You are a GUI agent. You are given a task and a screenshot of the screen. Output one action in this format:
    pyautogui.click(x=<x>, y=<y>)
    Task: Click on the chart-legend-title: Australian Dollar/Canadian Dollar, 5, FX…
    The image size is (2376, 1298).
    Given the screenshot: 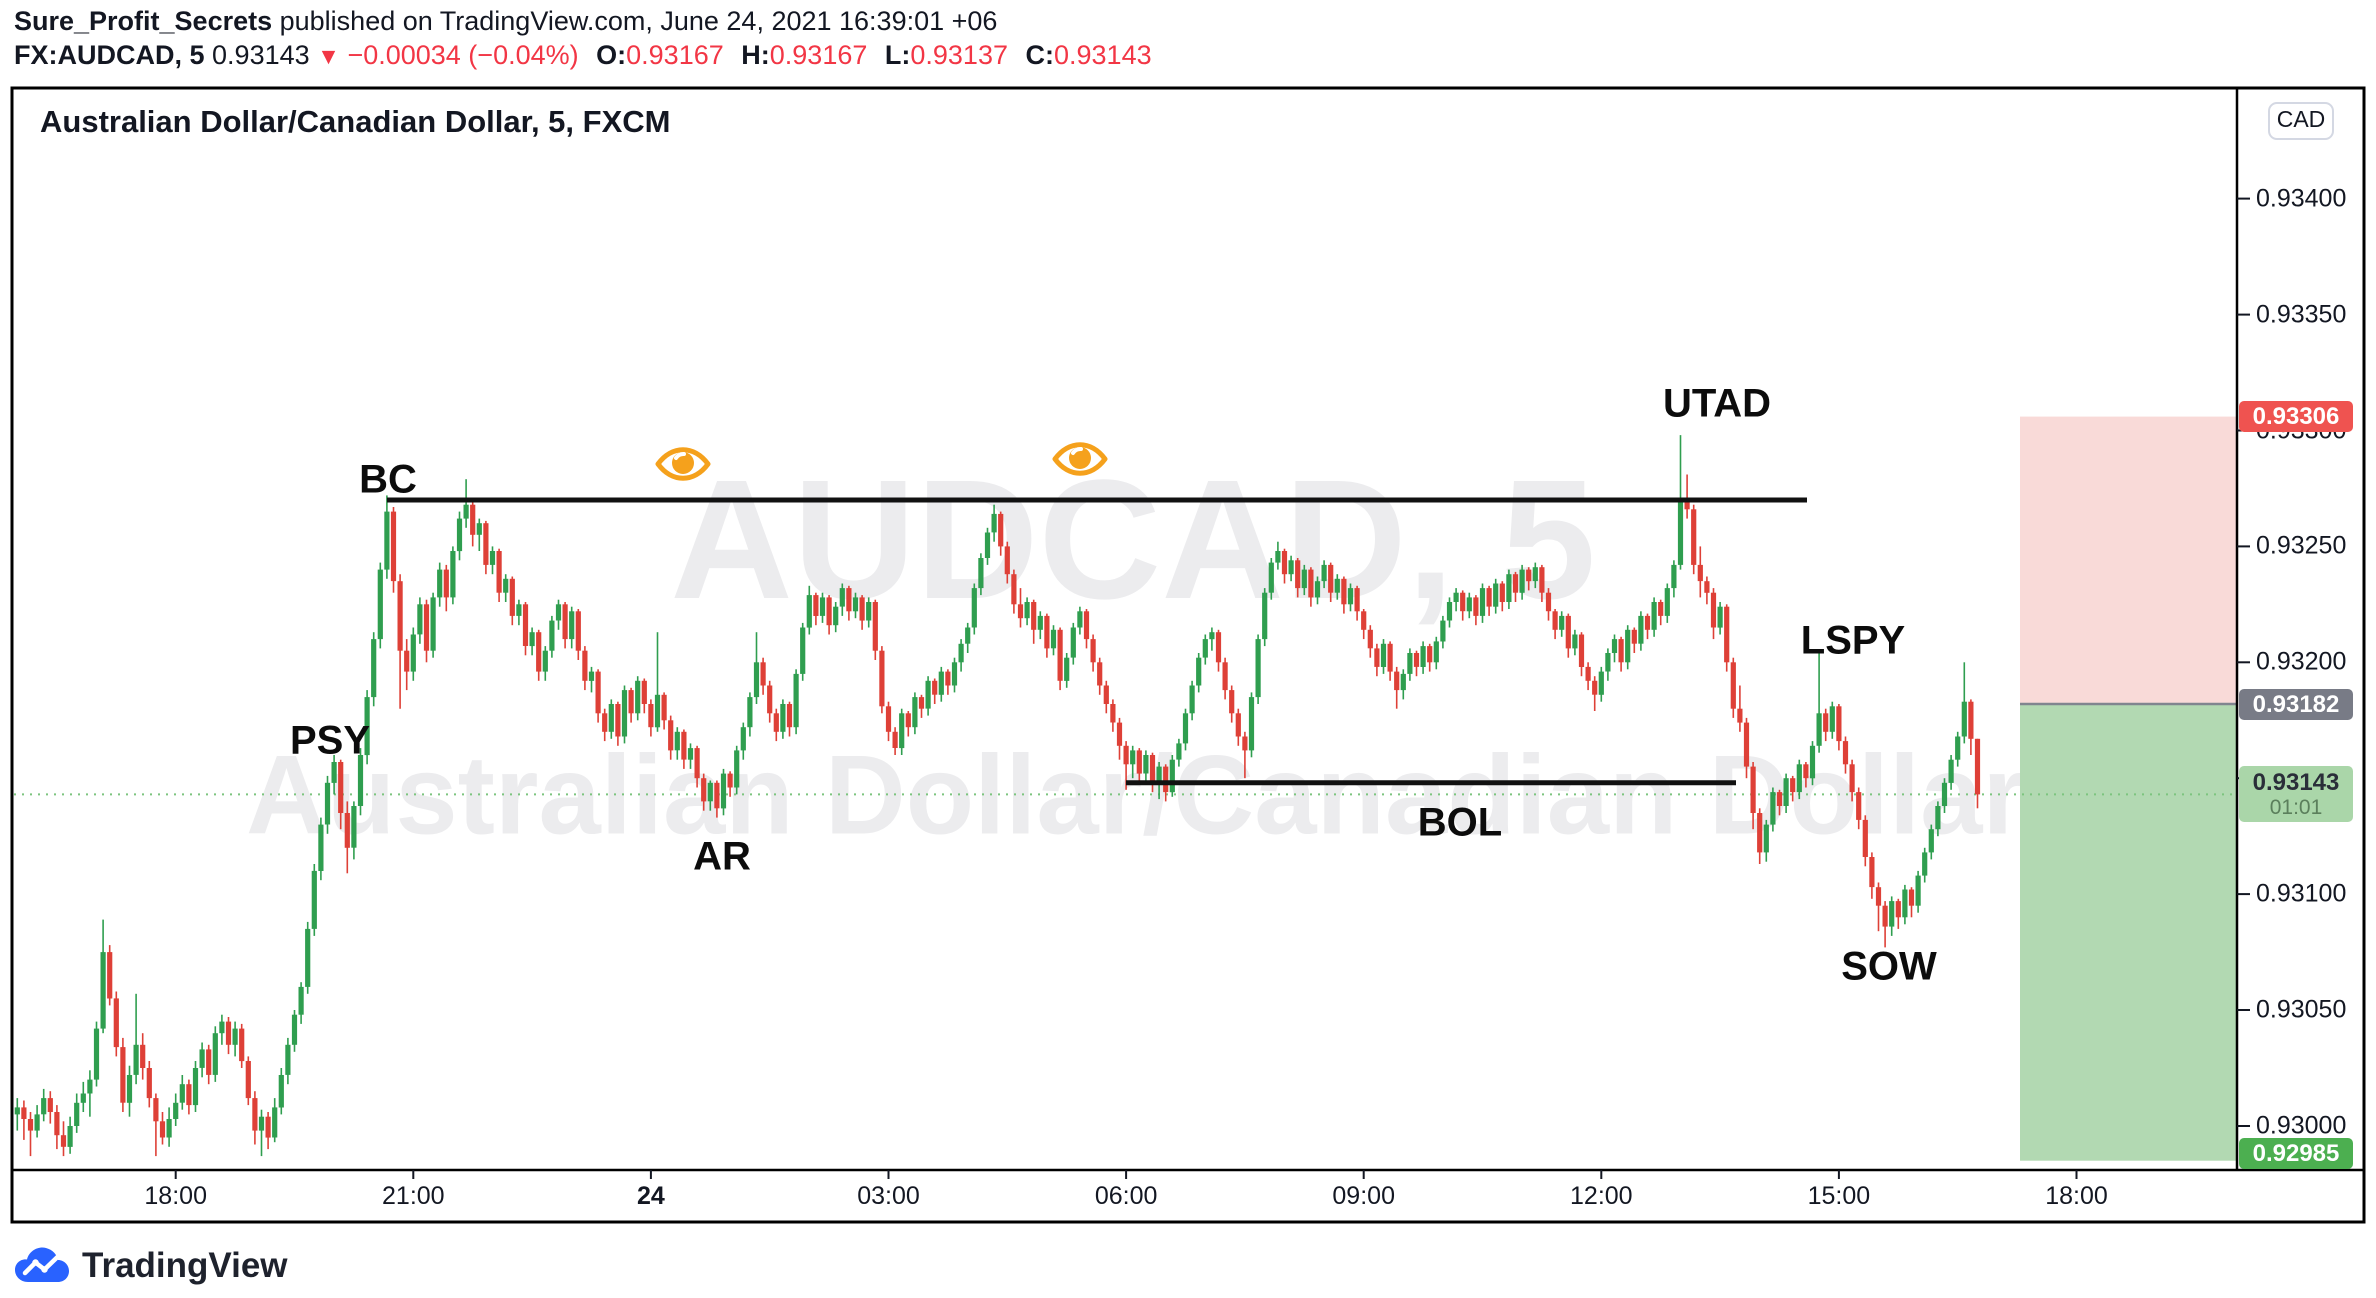 What is the action you would take?
    pyautogui.click(x=355, y=121)
    